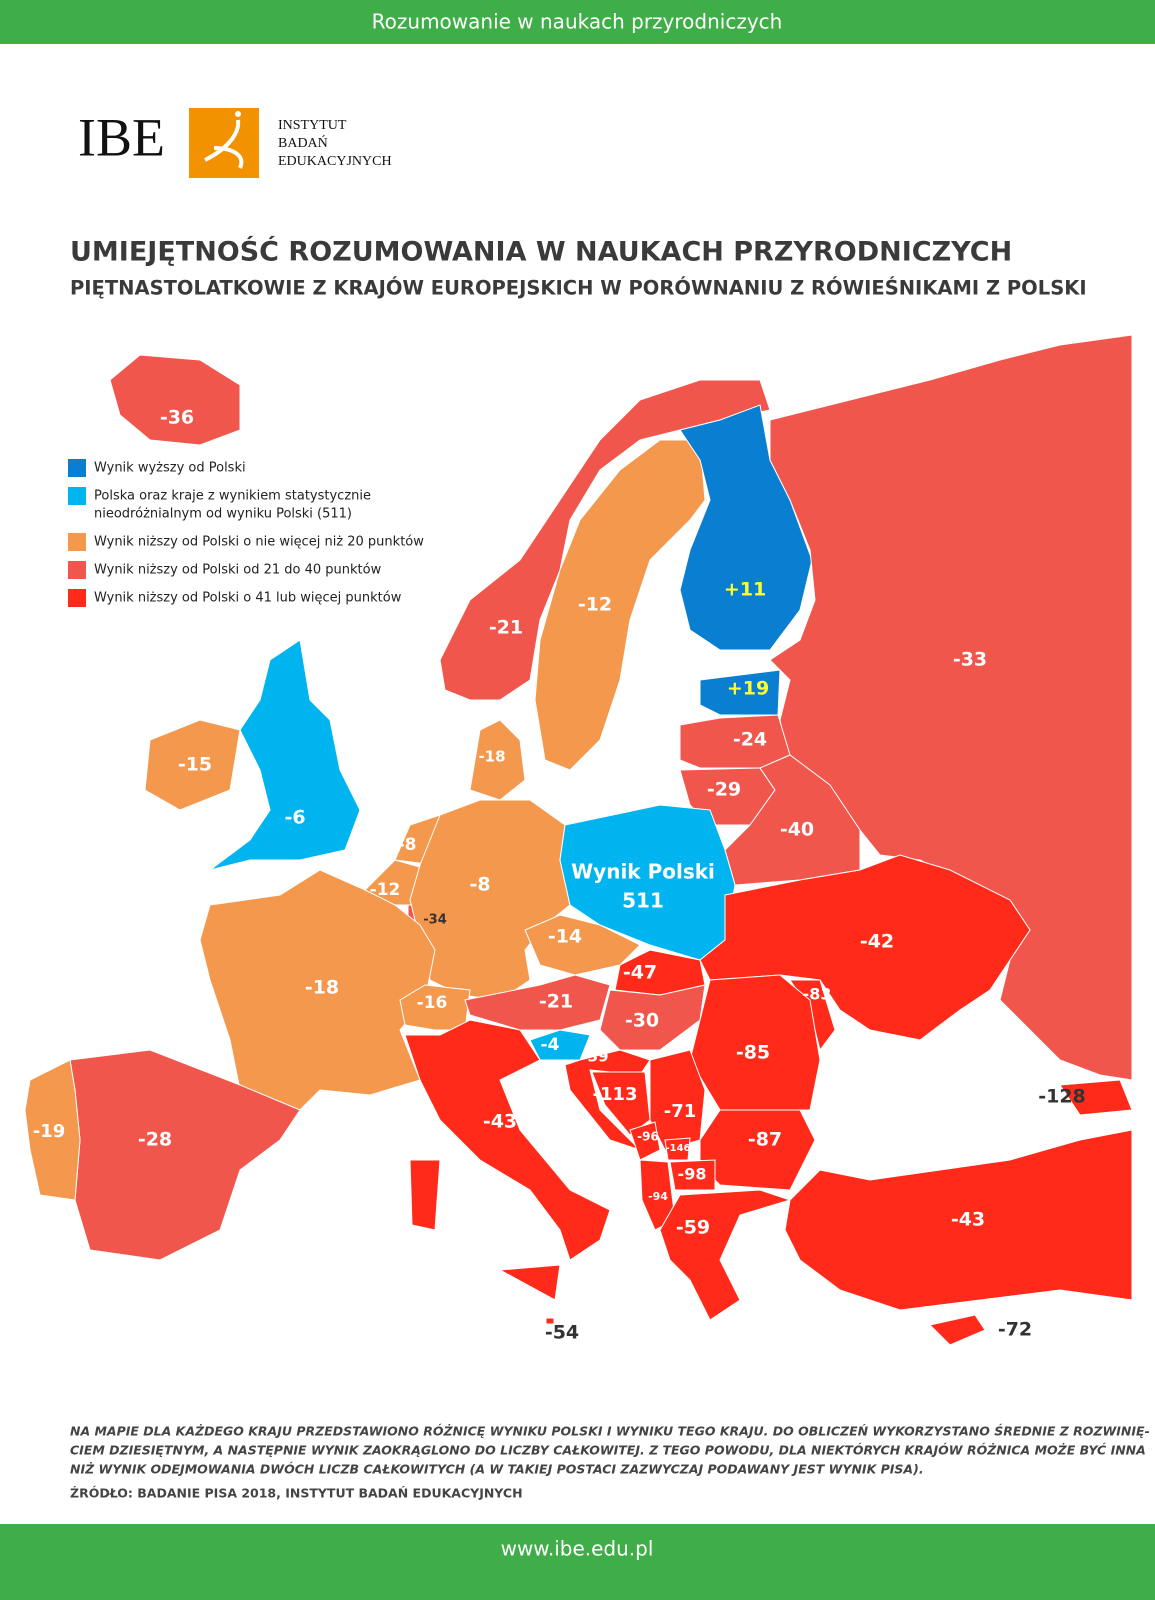 The image size is (1155, 1600). What do you see at coordinates (577, 1562) in the screenshot?
I see `footer-bar` at bounding box center [577, 1562].